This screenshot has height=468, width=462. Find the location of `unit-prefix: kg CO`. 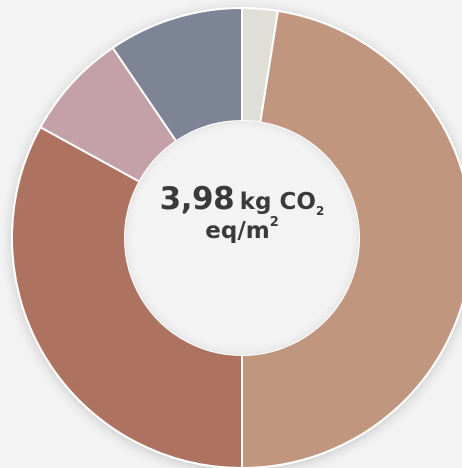

unit-prefix: kg CO is located at coordinates (277, 202).